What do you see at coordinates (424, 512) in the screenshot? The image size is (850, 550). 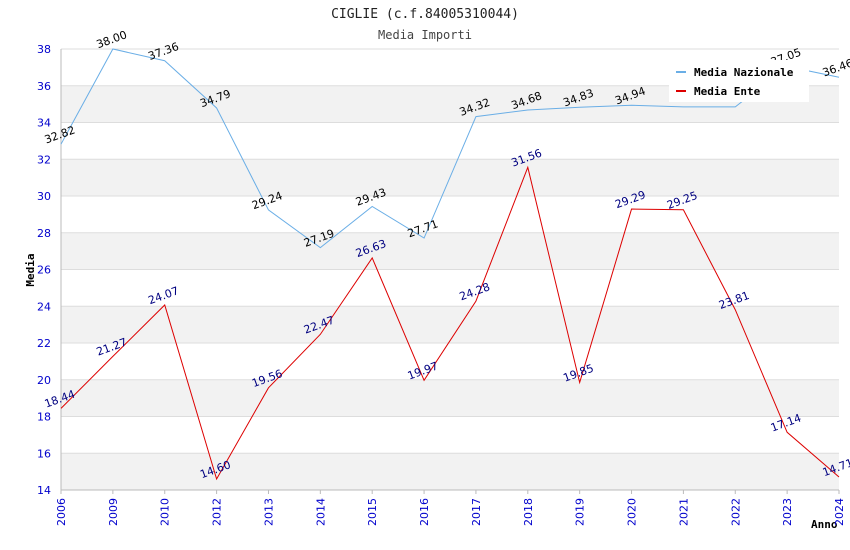 I see `x-tick-label: 2016` at bounding box center [424, 512].